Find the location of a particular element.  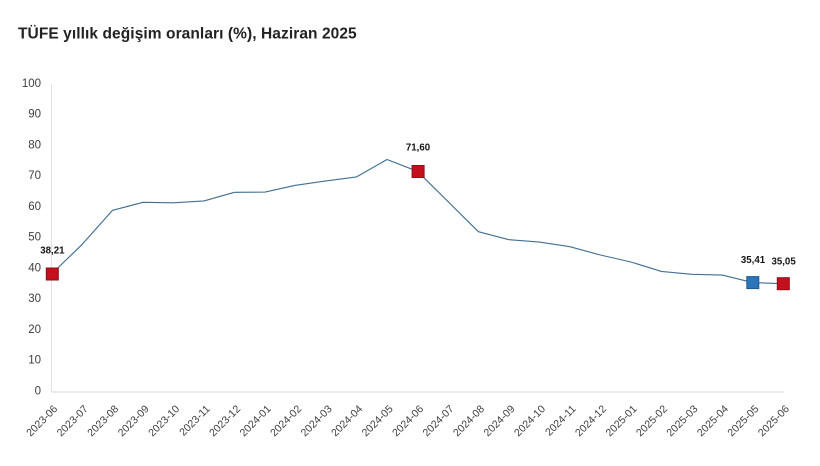

svg-text: 71,60 is located at coordinates (418, 148).